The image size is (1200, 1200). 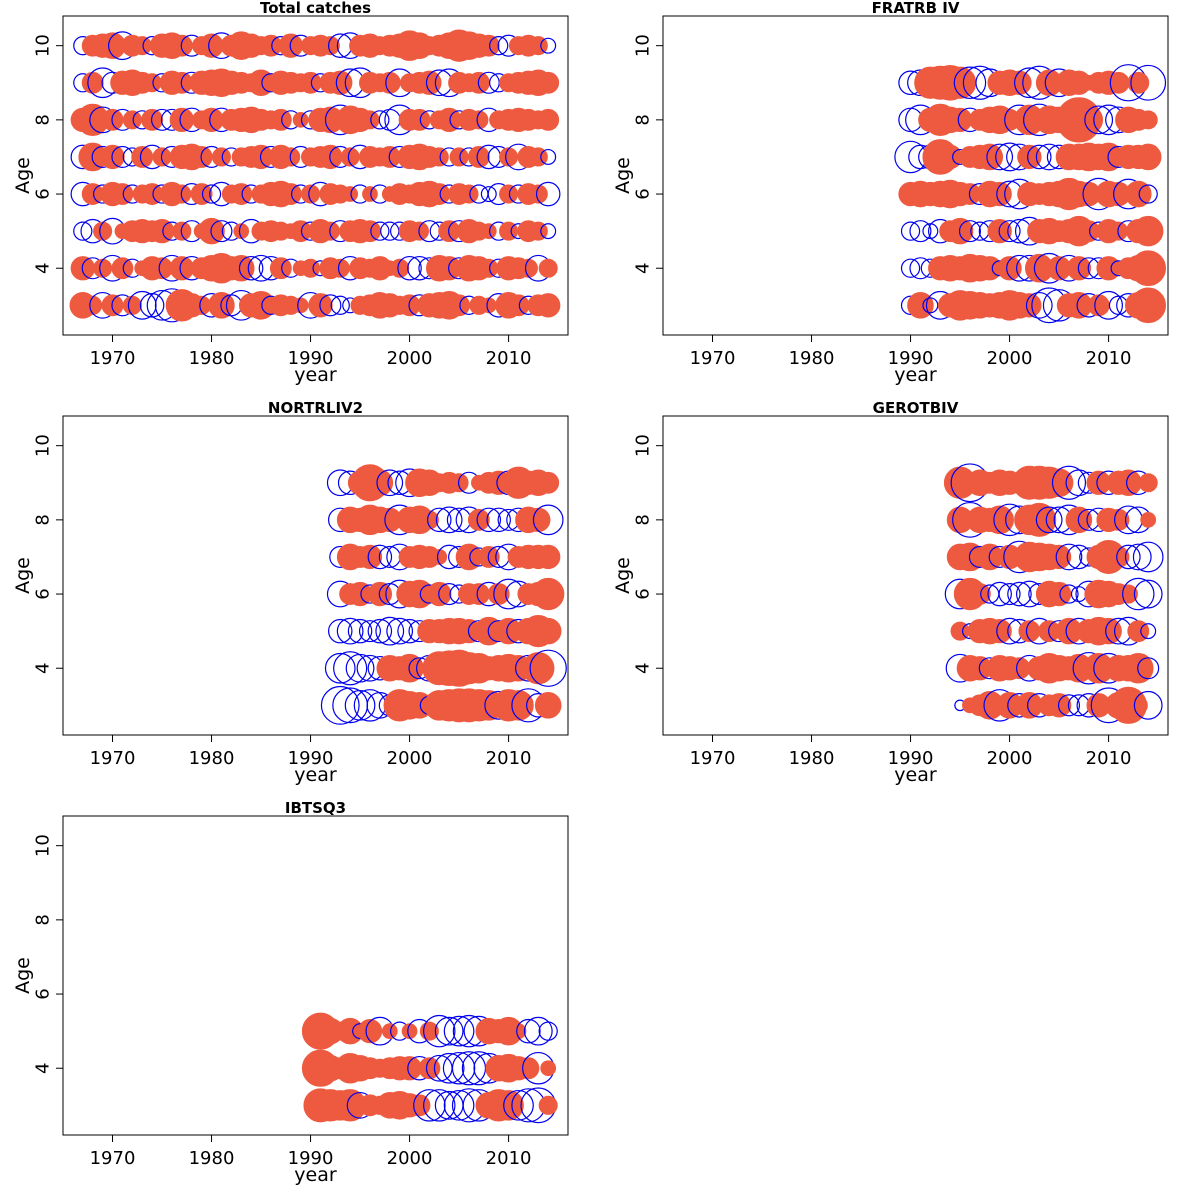 I want to click on panel-4: GEROTBIV 1970 1980 1990 2000 2010 4 6 8 10 year Age, so click(x=890, y=592).